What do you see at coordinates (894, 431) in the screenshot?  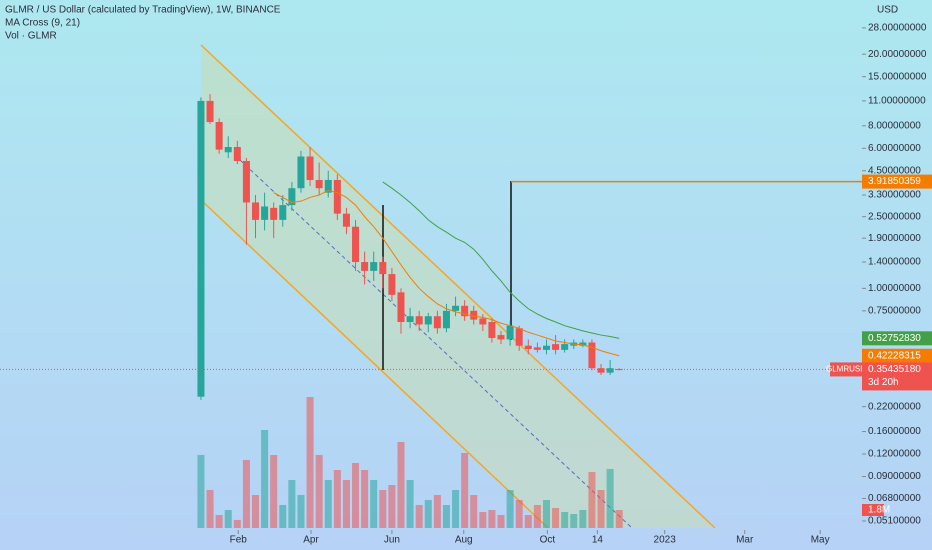 I see `y-tick-label: 0.16000000` at bounding box center [894, 431].